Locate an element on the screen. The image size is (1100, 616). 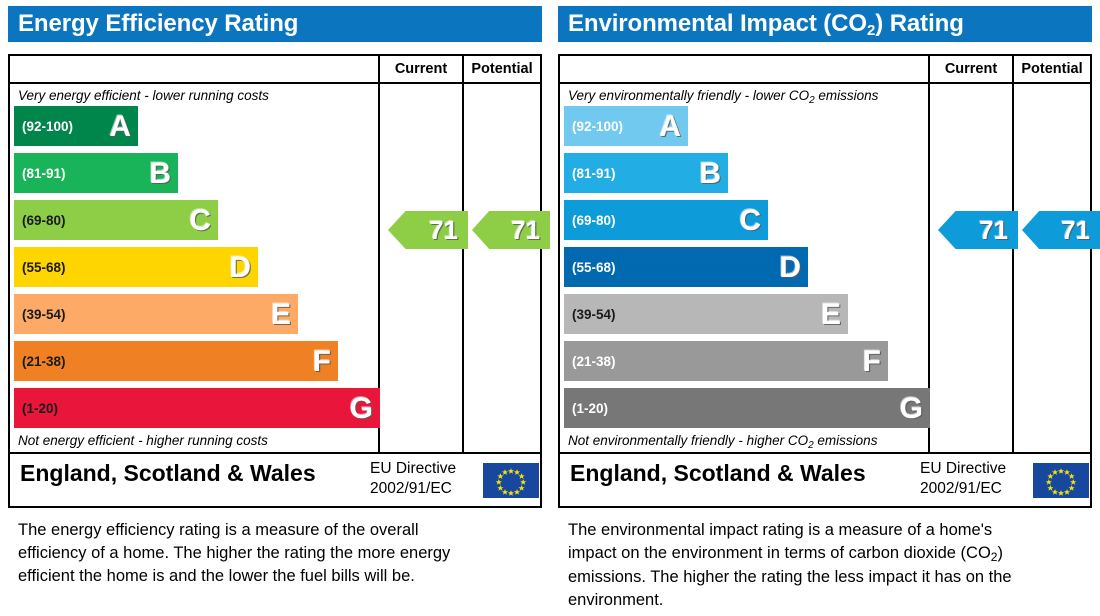
impact-panel-title: Environmental Impact (CO2) Rating is located at coordinates (825, 24).